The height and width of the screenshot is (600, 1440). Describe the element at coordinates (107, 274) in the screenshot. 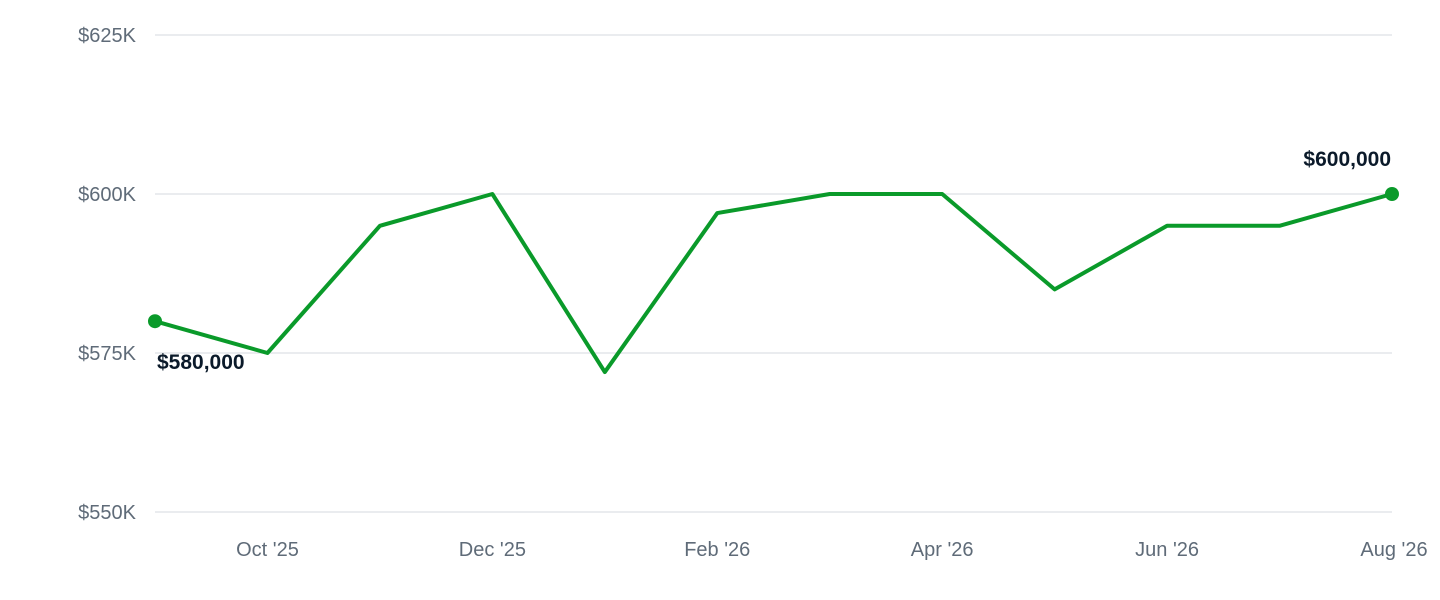

I see `y-axis-ticks: $550K $575K $600K $625K` at that location.